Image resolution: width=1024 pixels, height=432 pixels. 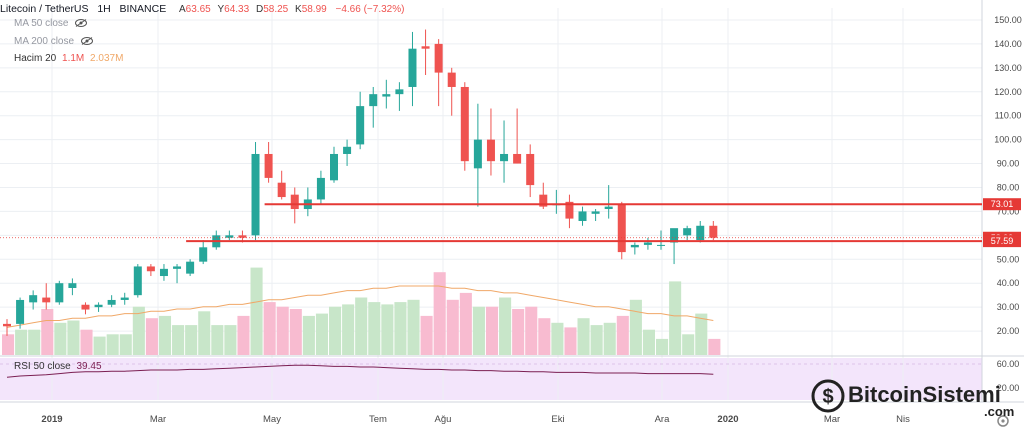 I want to click on ma200-label: MA 200 close, so click(x=44, y=41).